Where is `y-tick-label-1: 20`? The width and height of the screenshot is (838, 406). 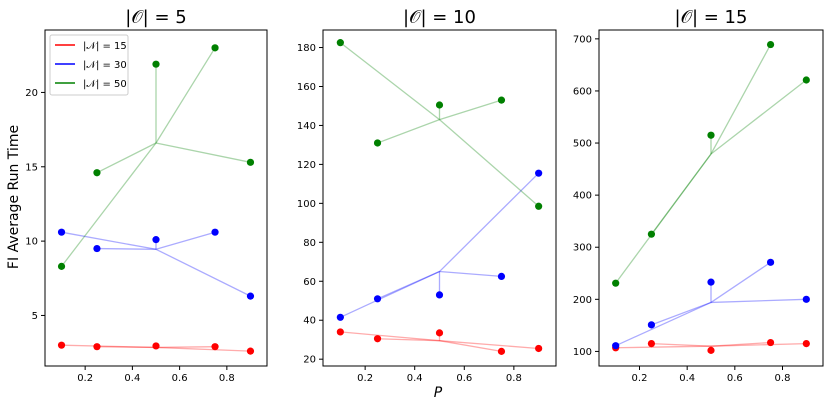
y-tick-label-1: 20 is located at coordinates (309, 360).